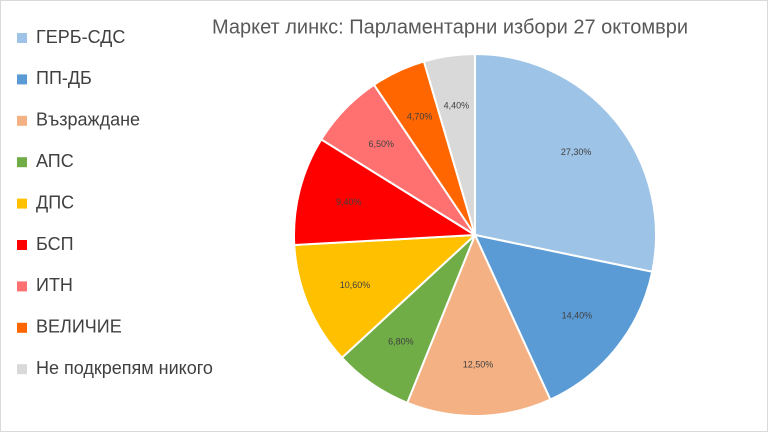 This screenshot has width=768, height=432. What do you see at coordinates (457, 105) in the screenshot?
I see `data-label: 4,40%` at bounding box center [457, 105].